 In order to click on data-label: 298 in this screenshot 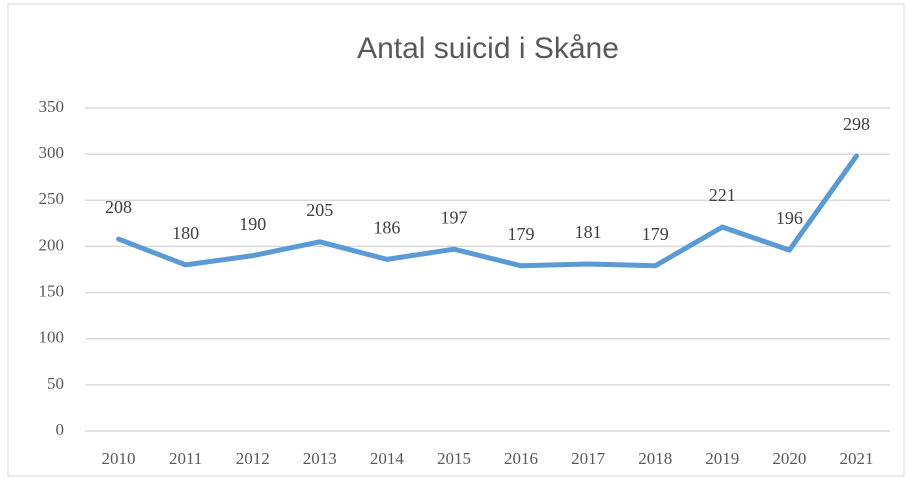, I will do `click(856, 124)`.